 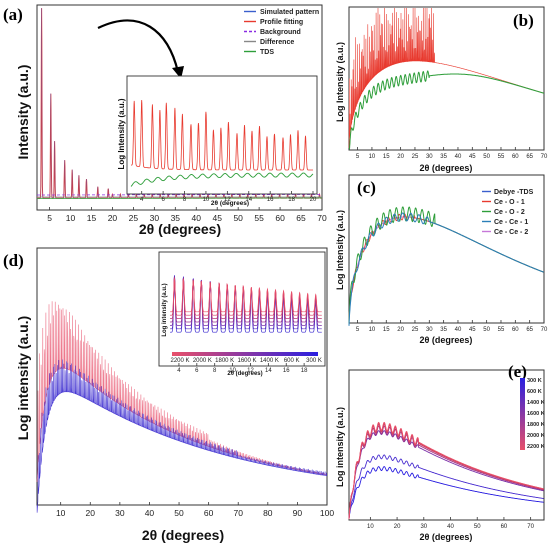 What do you see at coordinates (504, 527) in the screenshot?
I see `panel-e-x-tick-label: 60` at bounding box center [504, 527].